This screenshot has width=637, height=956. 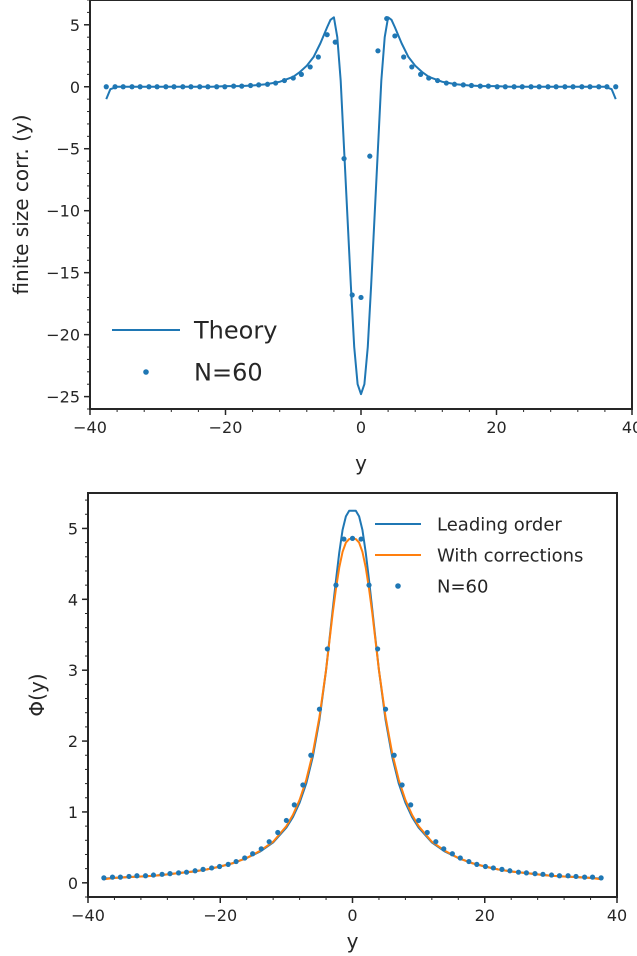 What do you see at coordinates (73, 741) in the screenshot?
I see `y-tick-label: 2` at bounding box center [73, 741].